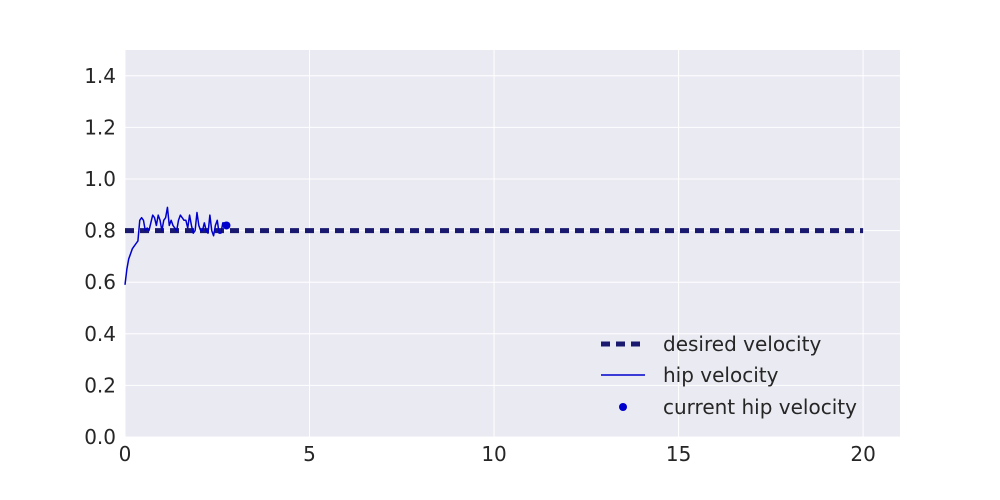  Describe the element at coordinates (226, 225) in the screenshot. I see `current-hip-velocity-point` at that location.